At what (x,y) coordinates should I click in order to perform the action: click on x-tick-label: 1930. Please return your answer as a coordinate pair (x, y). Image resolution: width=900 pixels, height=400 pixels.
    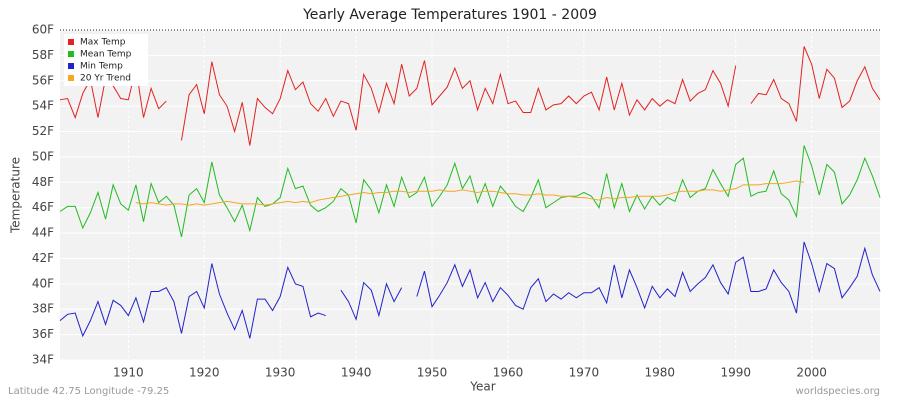
    Looking at the image, I should click on (280, 373).